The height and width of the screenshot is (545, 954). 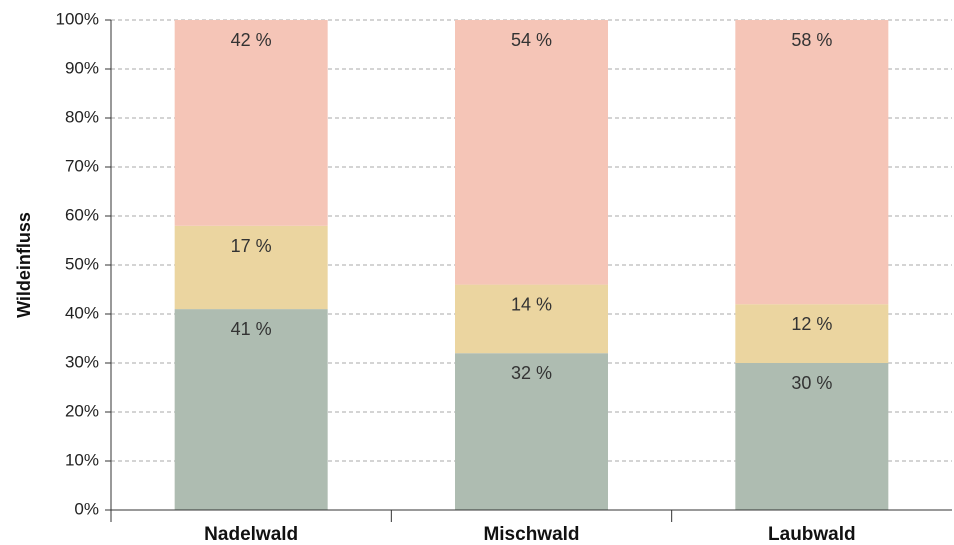 I want to click on data-label: 54 %, so click(x=531, y=40).